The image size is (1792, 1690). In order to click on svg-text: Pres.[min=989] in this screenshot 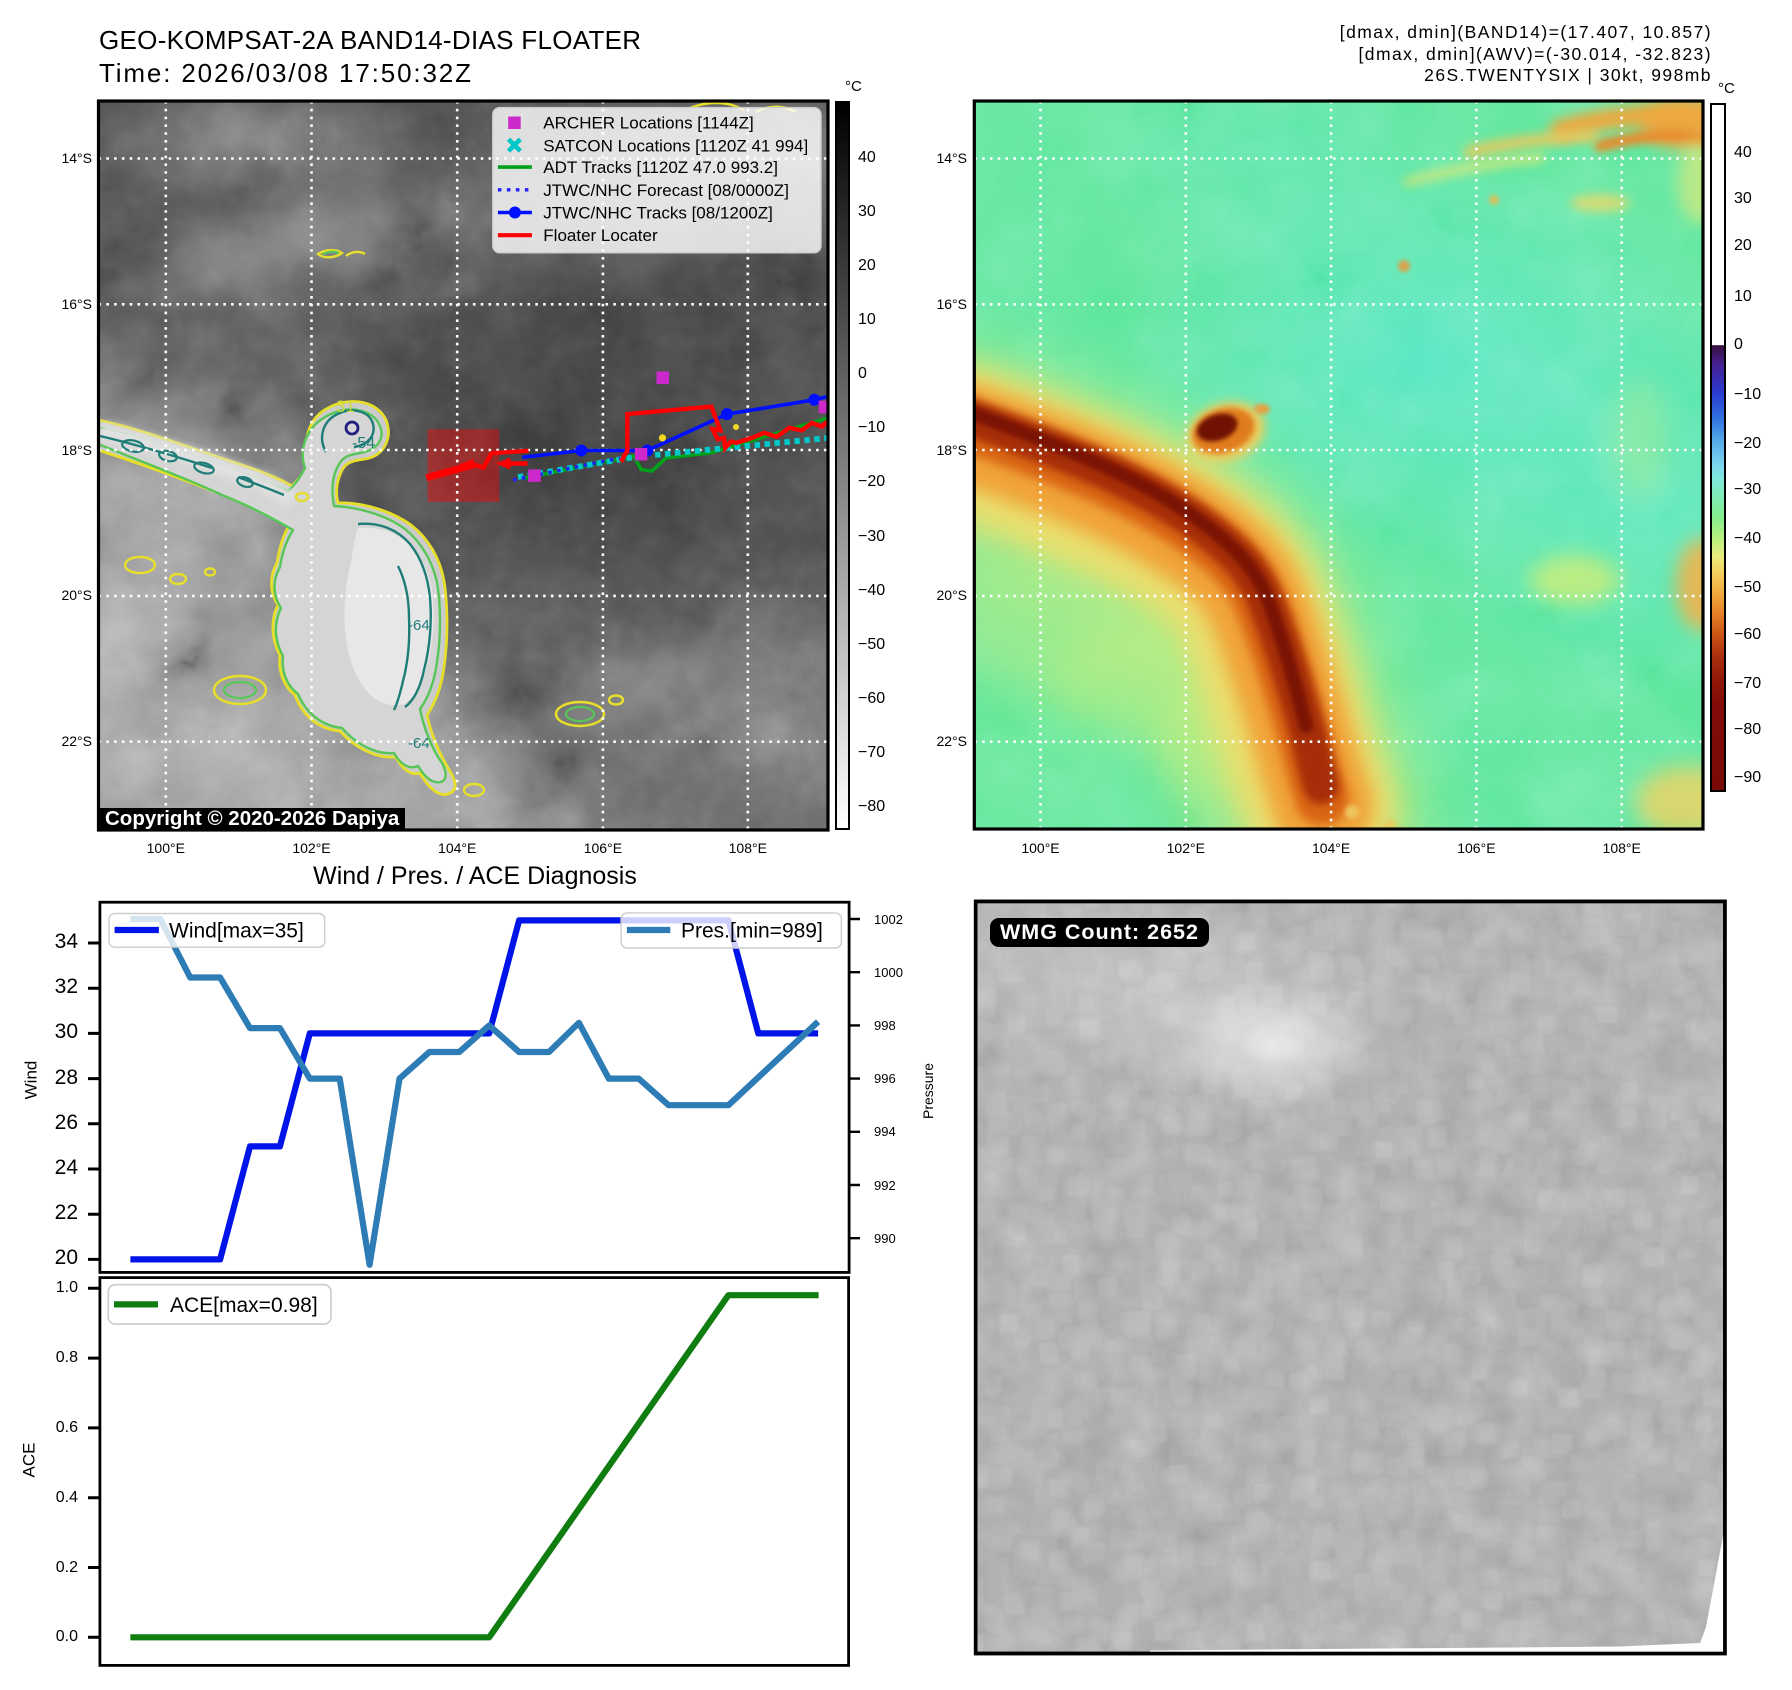, I will do `click(752, 931)`.